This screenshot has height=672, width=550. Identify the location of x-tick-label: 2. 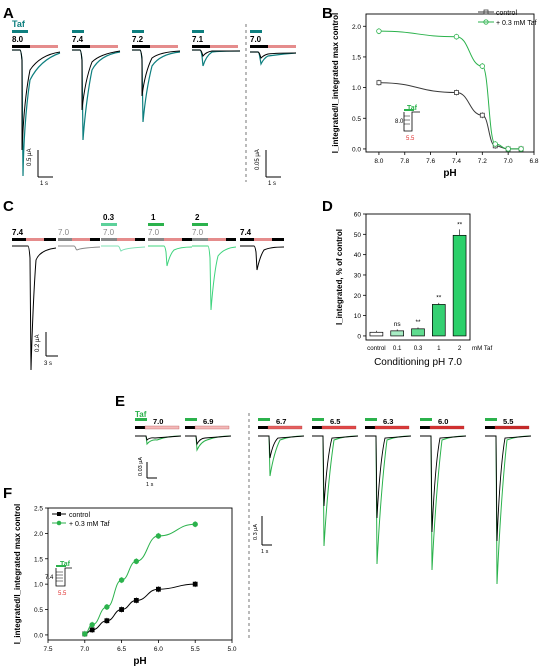
(460, 348).